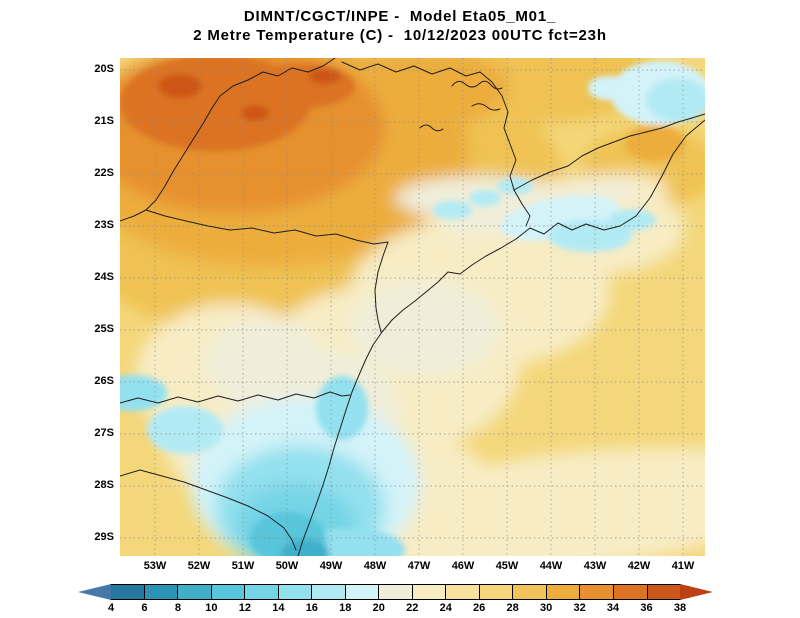 Image resolution: width=800 pixels, height=618 pixels. Describe the element at coordinates (278, 608) in the screenshot. I see `colorbar-tick-label: 14` at that location.